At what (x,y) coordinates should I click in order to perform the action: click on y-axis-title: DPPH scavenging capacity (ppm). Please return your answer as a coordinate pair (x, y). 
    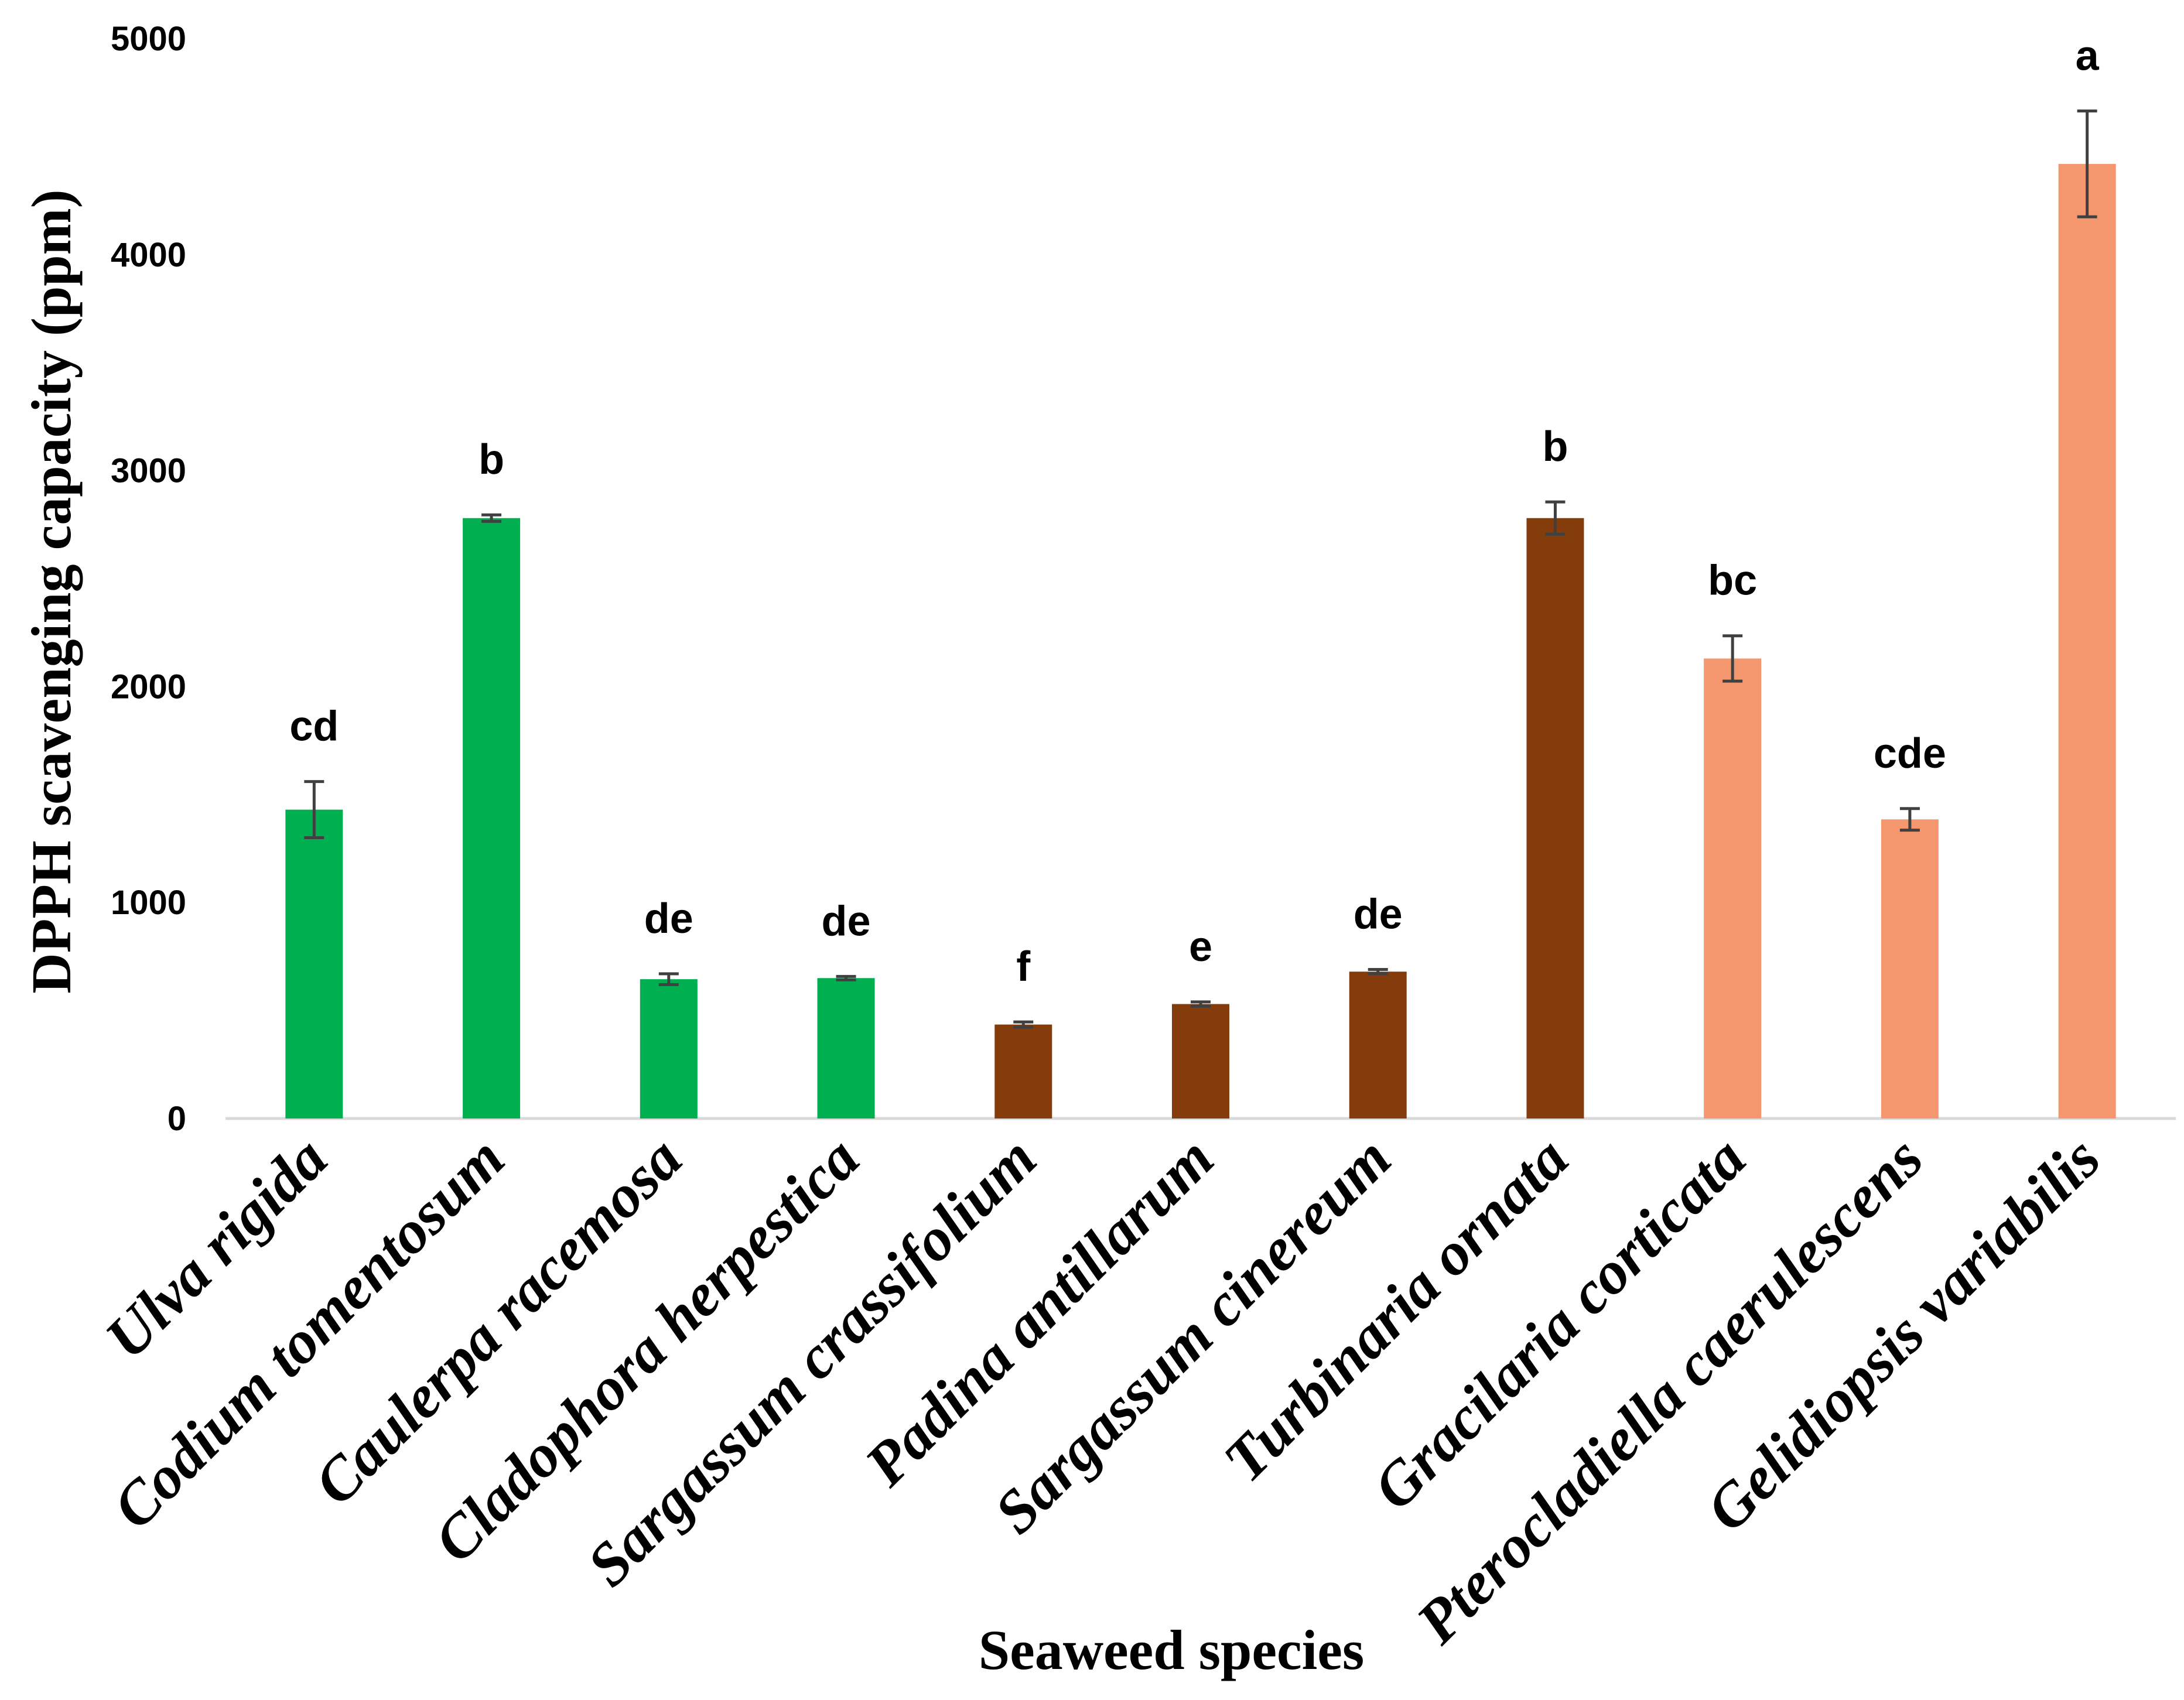
    Looking at the image, I should click on (51, 591).